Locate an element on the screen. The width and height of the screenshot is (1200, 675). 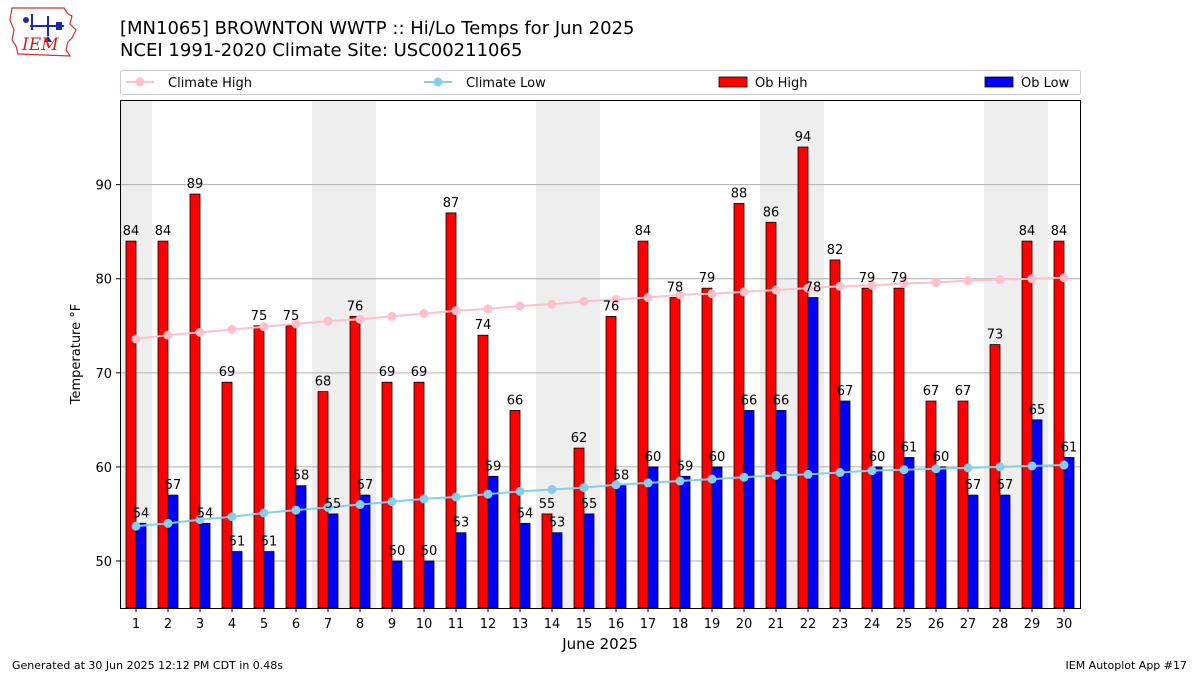
x-tick-label: 23 is located at coordinates (840, 624).